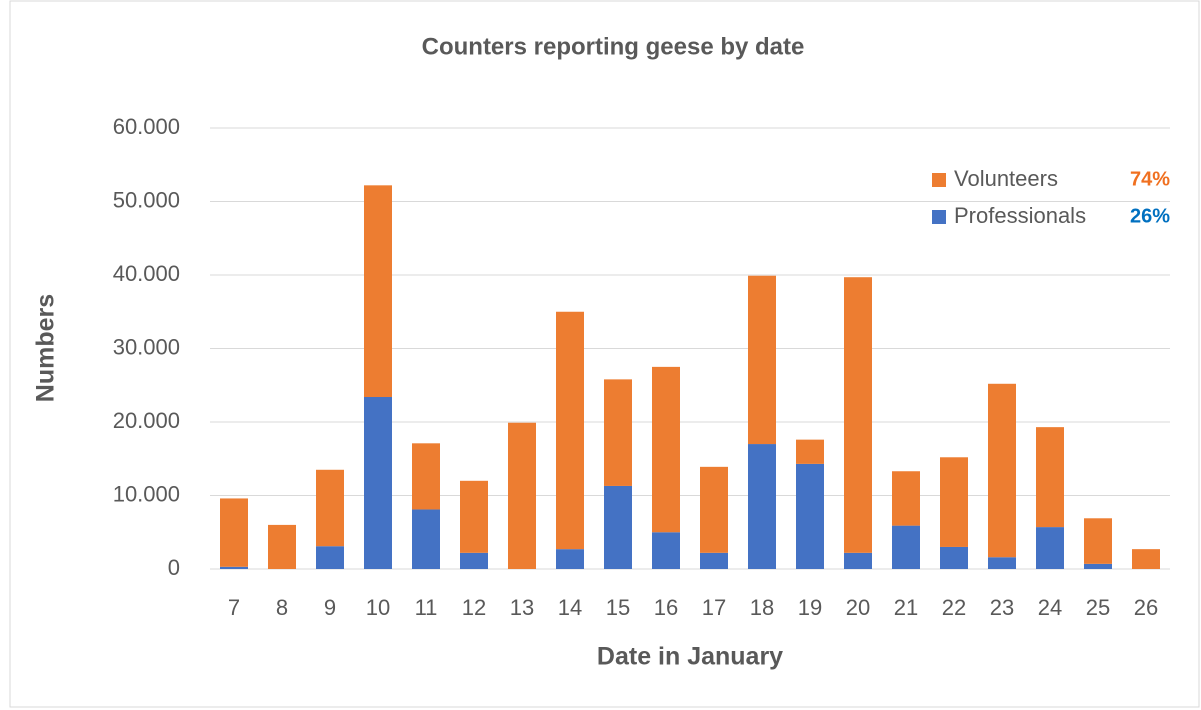 The height and width of the screenshot is (710, 1201). What do you see at coordinates (522, 607) in the screenshot?
I see `x-tick-label: 13` at bounding box center [522, 607].